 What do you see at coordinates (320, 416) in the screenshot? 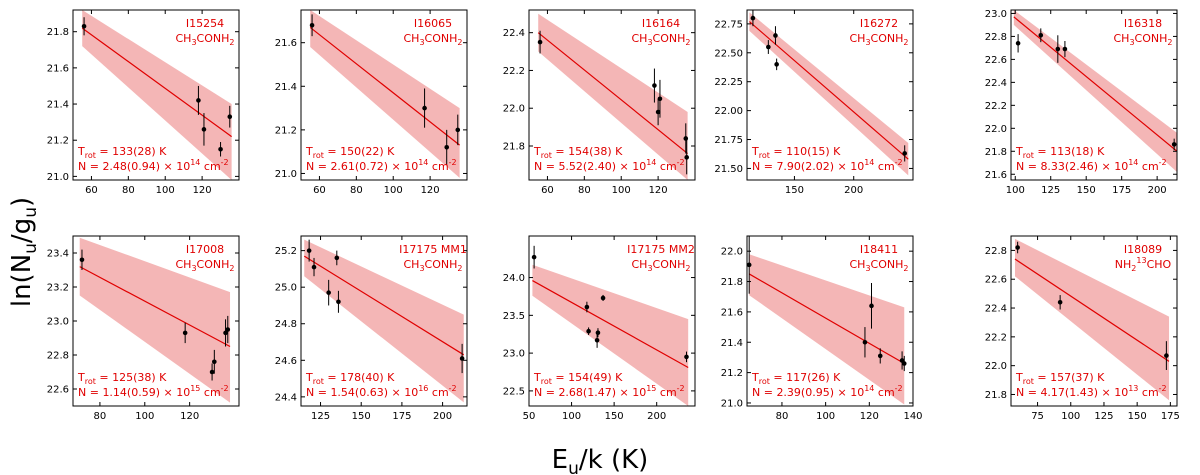
I see `x-tick-label: 125` at bounding box center [320, 416].